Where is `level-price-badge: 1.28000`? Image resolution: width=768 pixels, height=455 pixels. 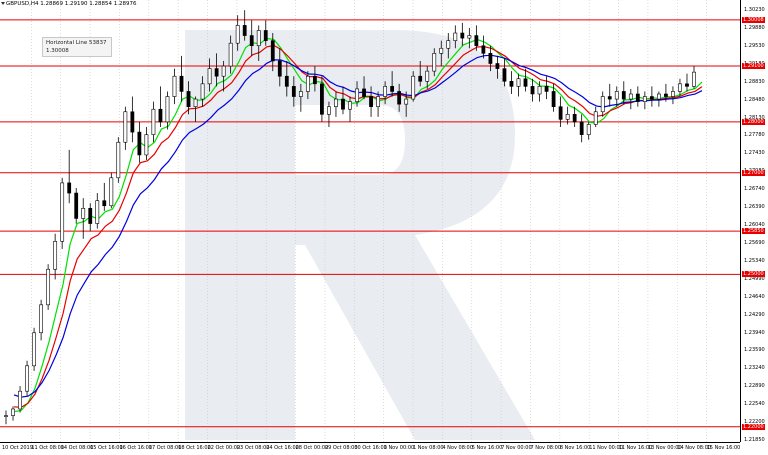
level-price-badge: 1.28000 is located at coordinates (753, 121).